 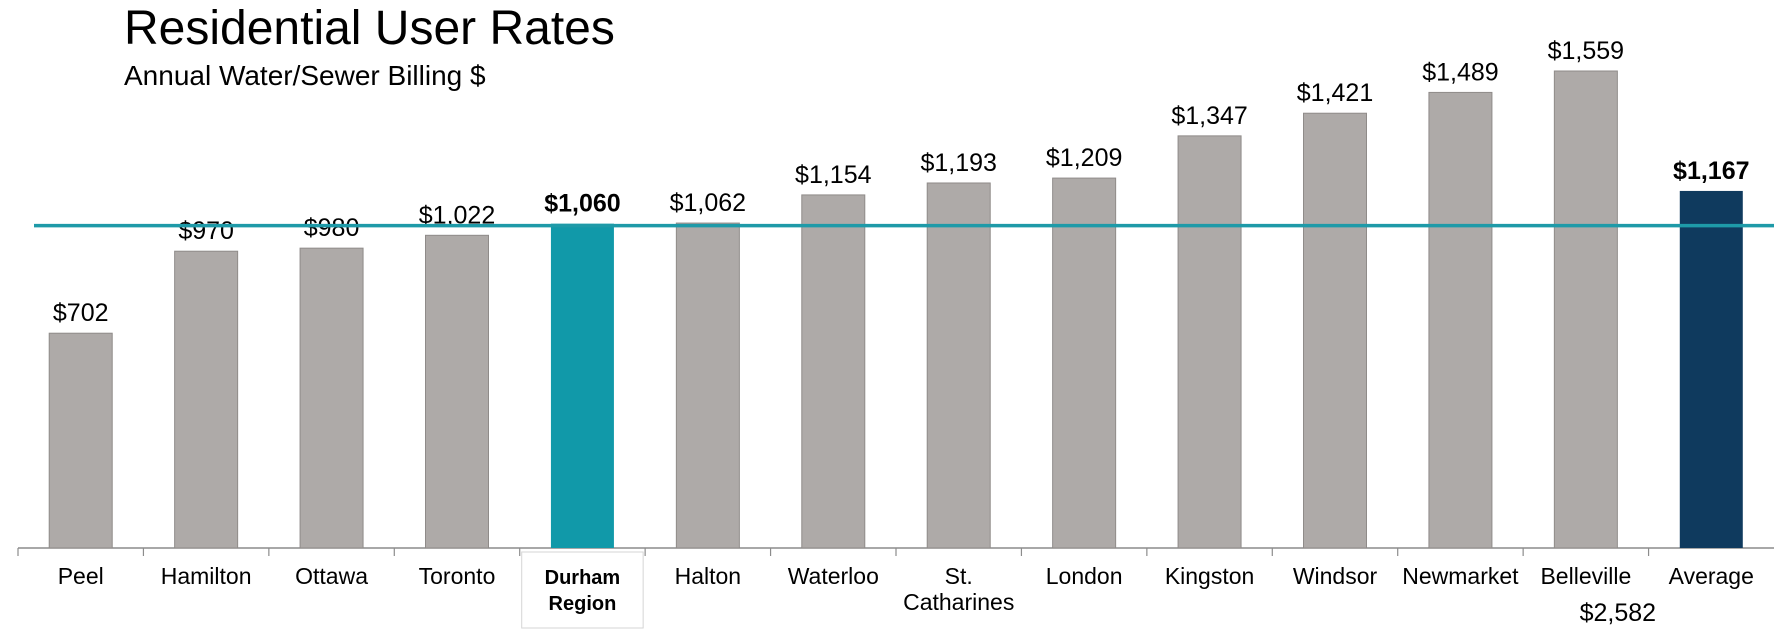 I want to click on bar-hamilton, so click(x=206, y=399).